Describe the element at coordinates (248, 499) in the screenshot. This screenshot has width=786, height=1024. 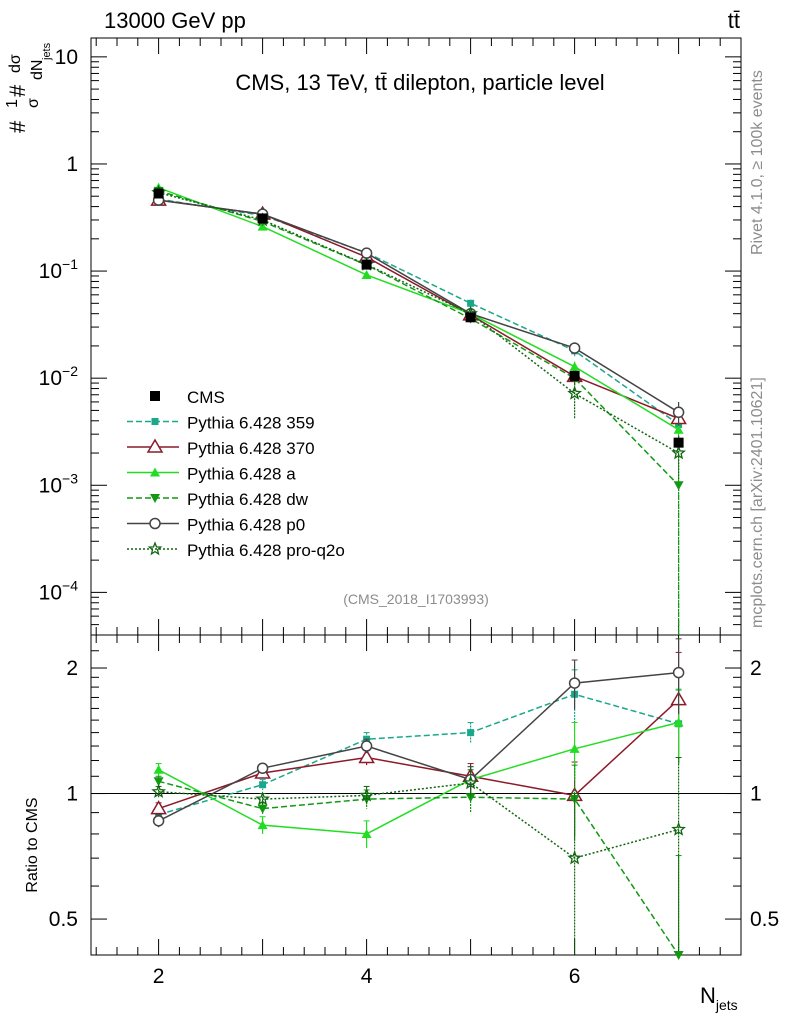
I see `legend-label-pdw: Pythia 6.428 dw` at that location.